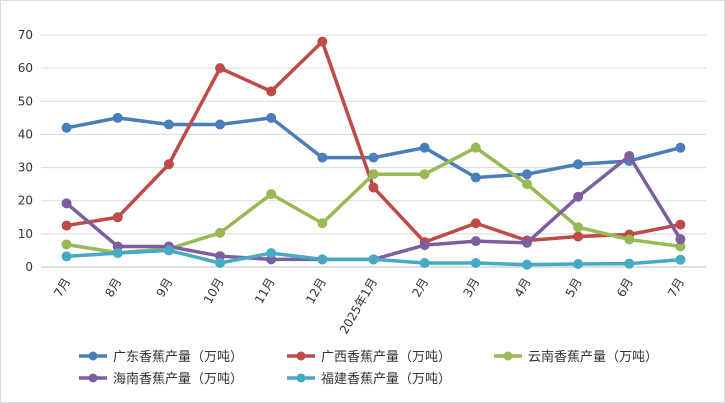  I want to click on y-tick-label: 70, so click(25, 35).